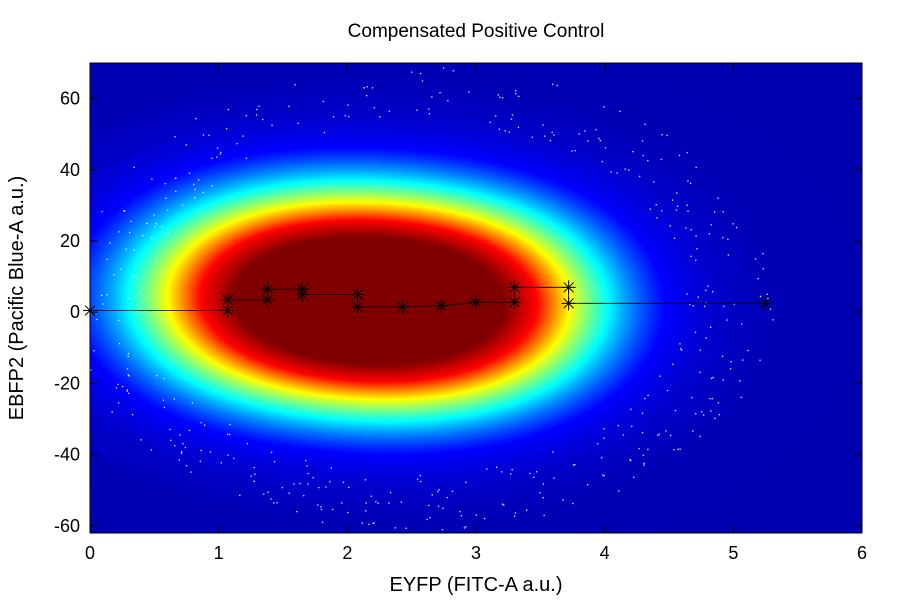  Describe the element at coordinates (428, 299) in the screenshot. I see `series-layer` at that location.